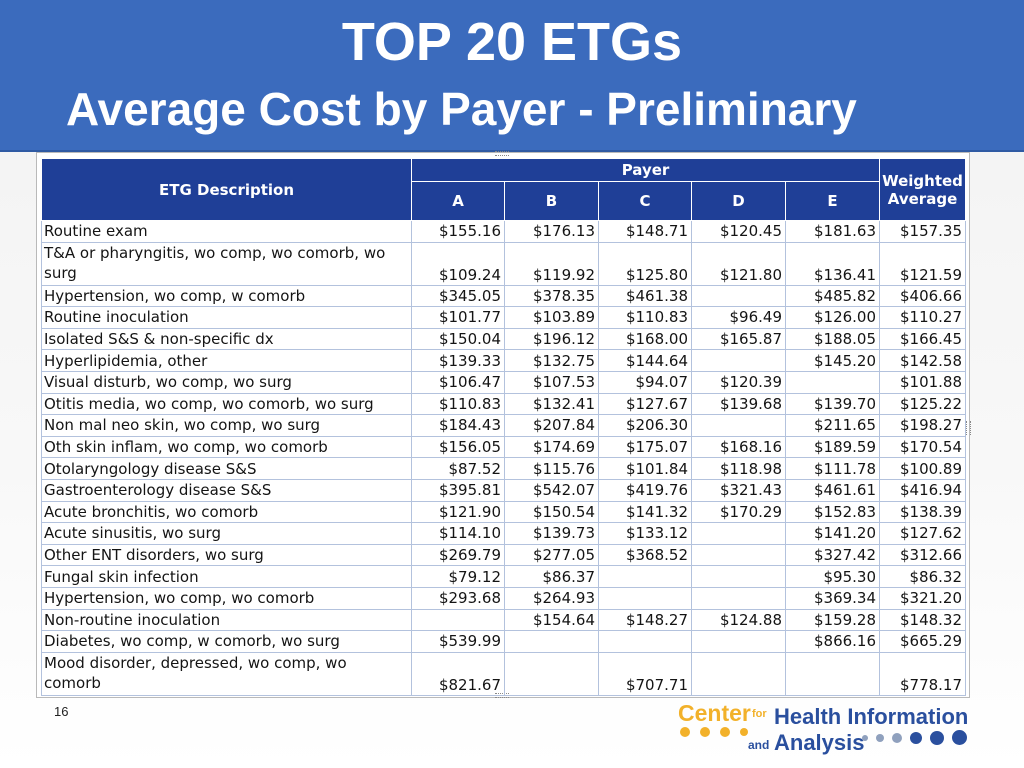 Image resolution: width=1024 pixels, height=768 pixels. I want to click on slide-subtitle: Average Cost by Payer - Preliminary, so click(461, 109).